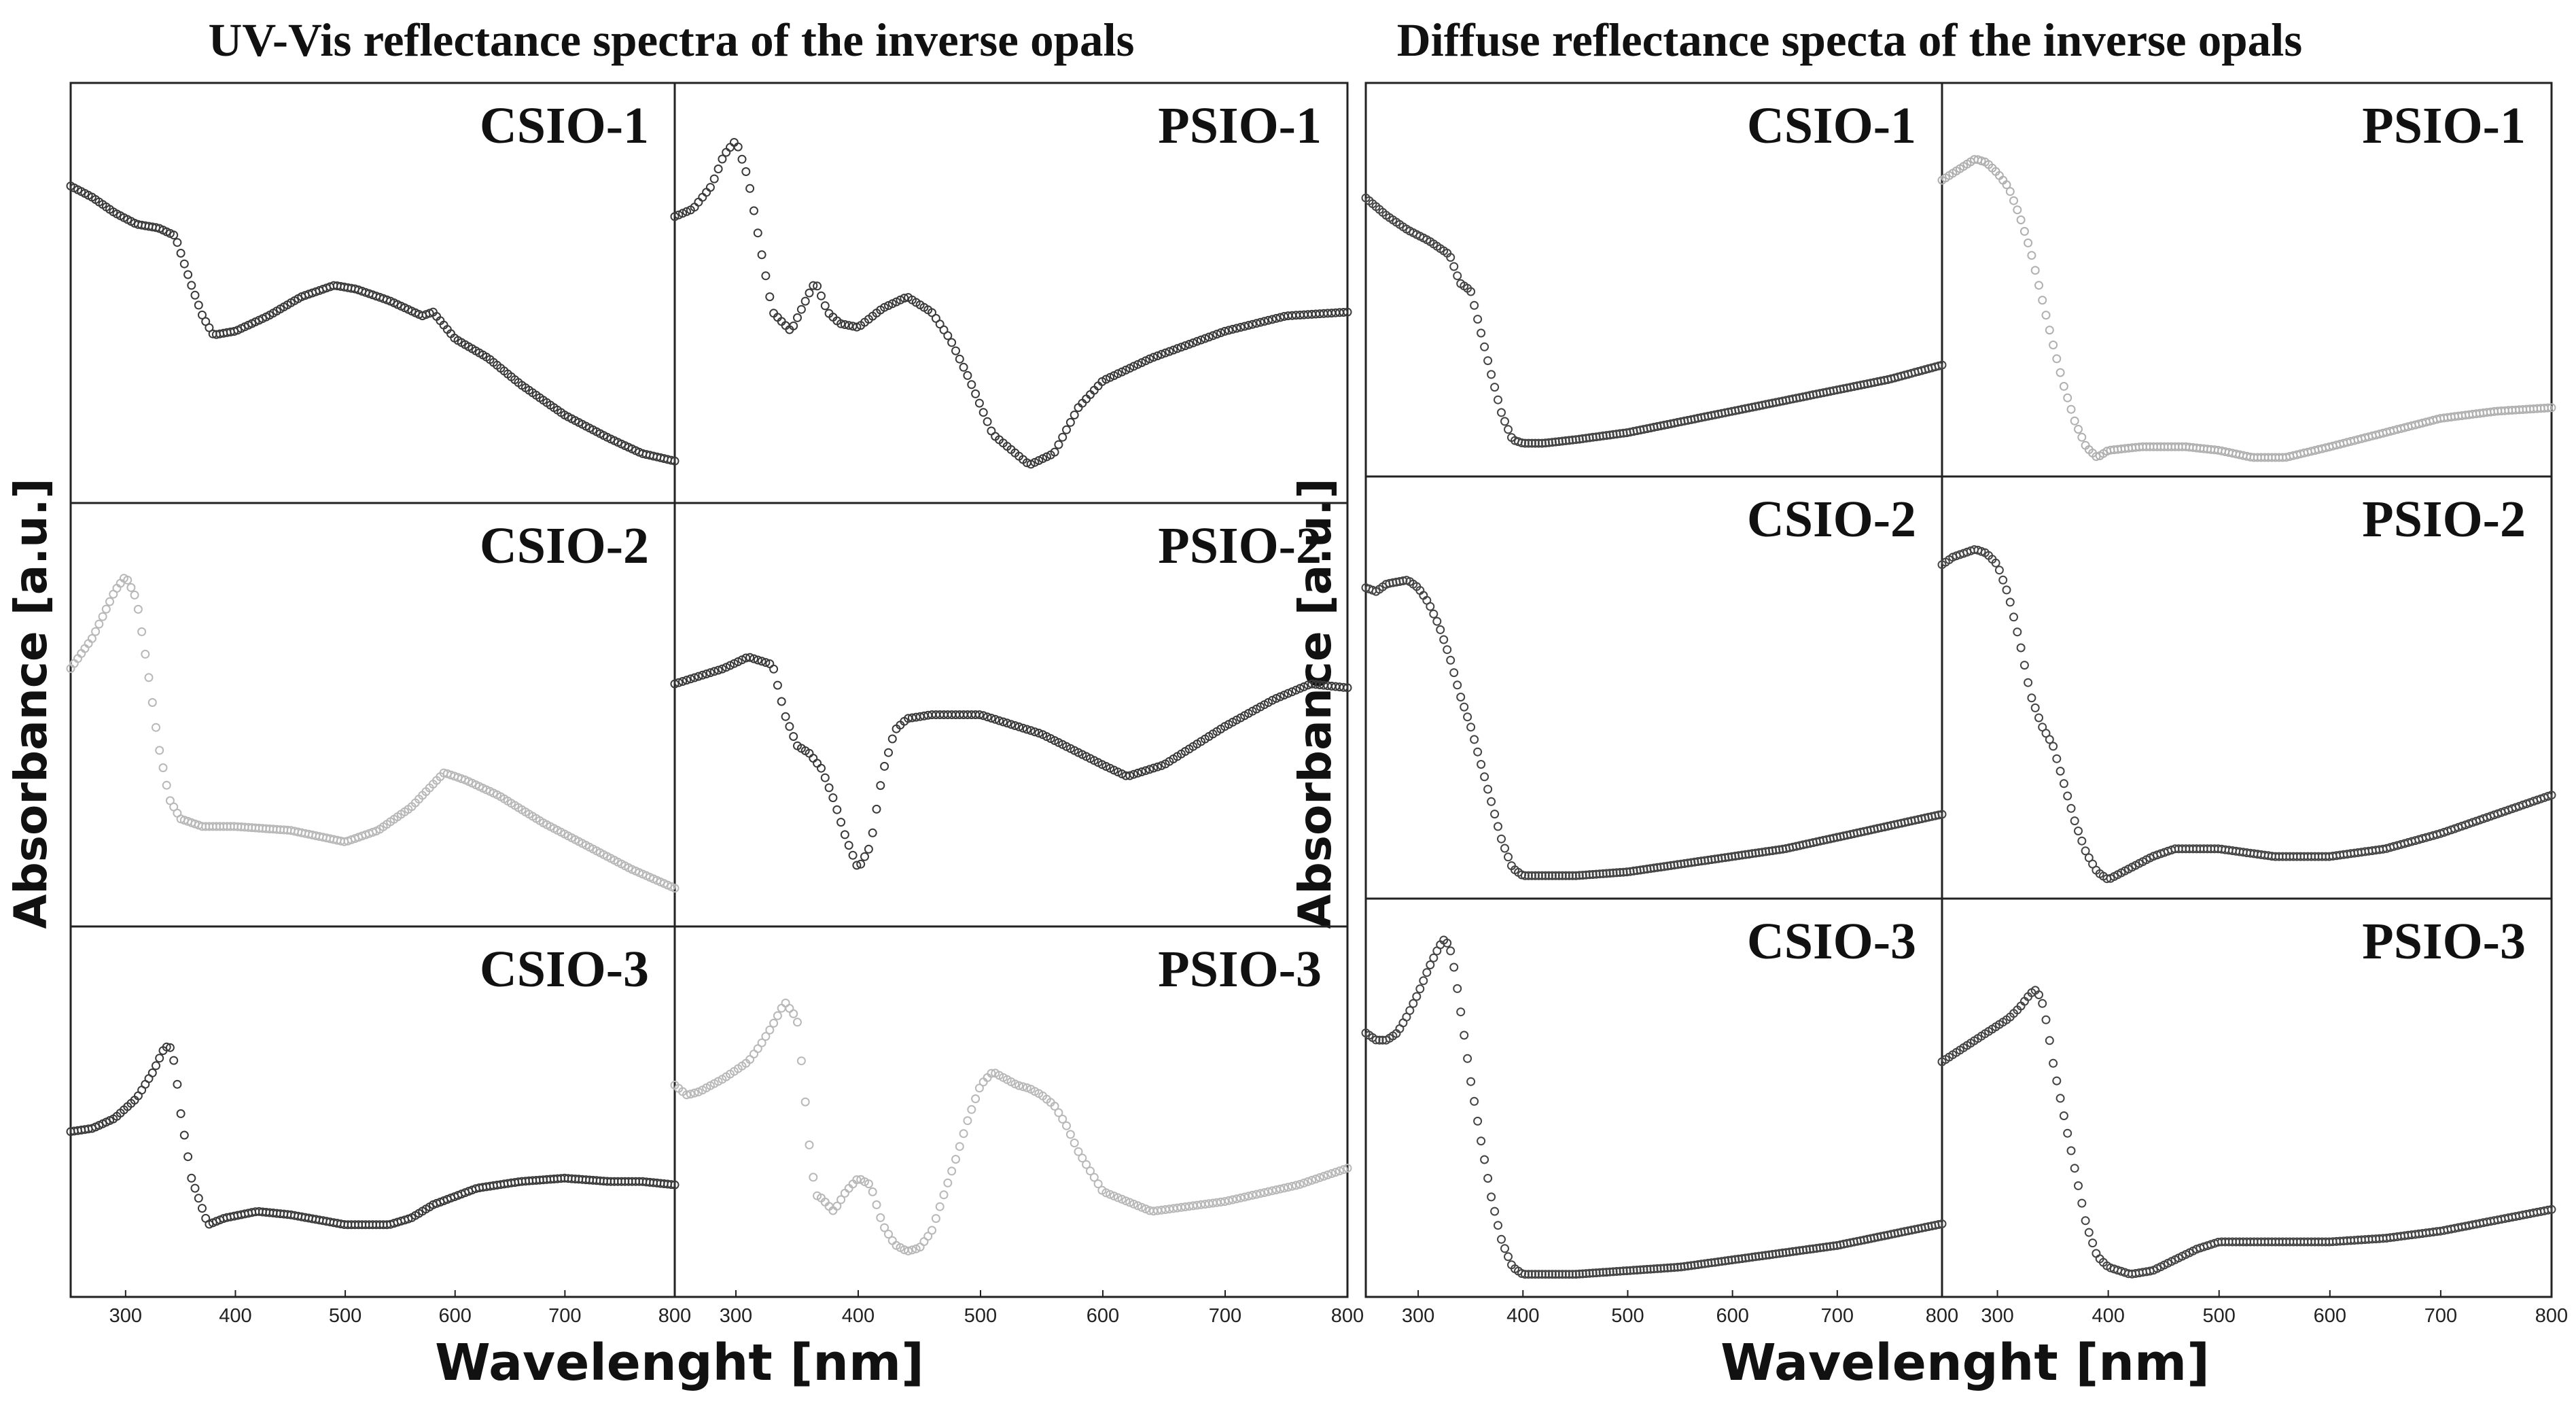 This screenshot has width=2576, height=1405. I want to click on panel-label: CSIO-2, so click(1831, 519).